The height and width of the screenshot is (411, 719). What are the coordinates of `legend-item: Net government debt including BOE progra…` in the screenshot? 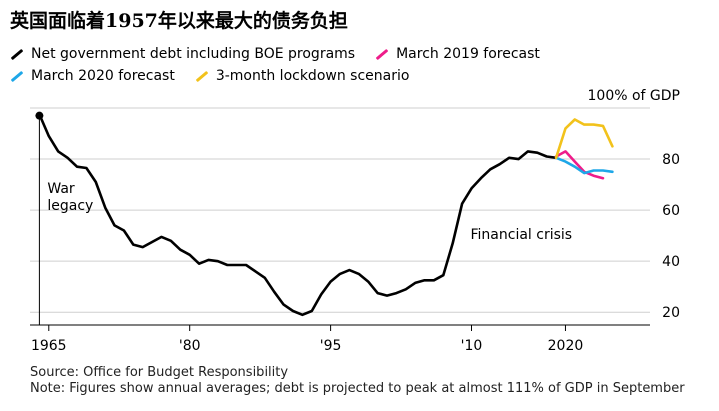 It's located at (182, 54).